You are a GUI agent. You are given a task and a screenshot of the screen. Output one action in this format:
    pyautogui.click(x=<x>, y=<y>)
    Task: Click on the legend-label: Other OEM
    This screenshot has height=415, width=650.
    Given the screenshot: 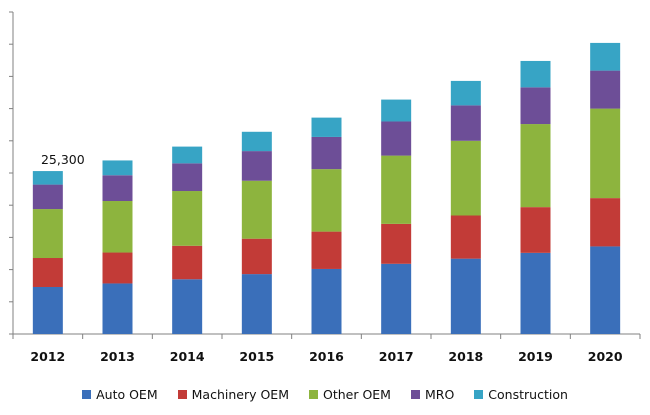 What is the action you would take?
    pyautogui.click(x=356, y=394)
    